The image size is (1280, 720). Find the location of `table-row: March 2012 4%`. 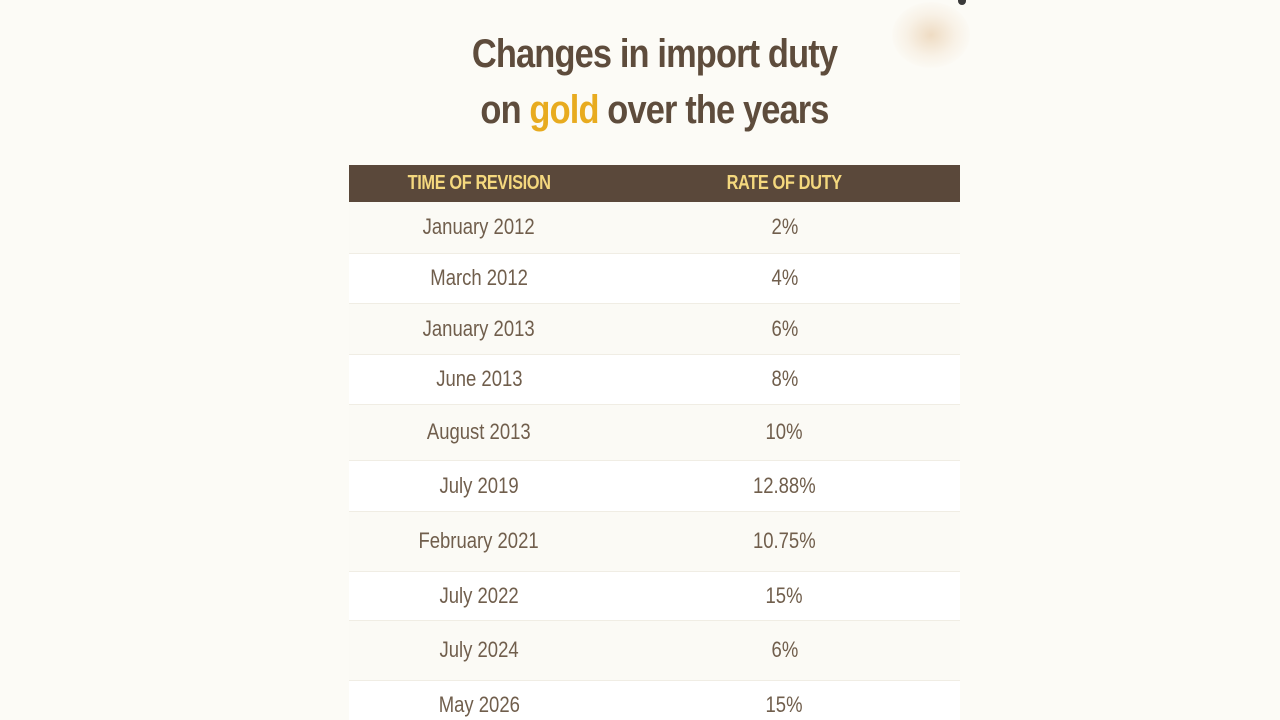

table-row: March 2012 4% is located at coordinates (654, 278).